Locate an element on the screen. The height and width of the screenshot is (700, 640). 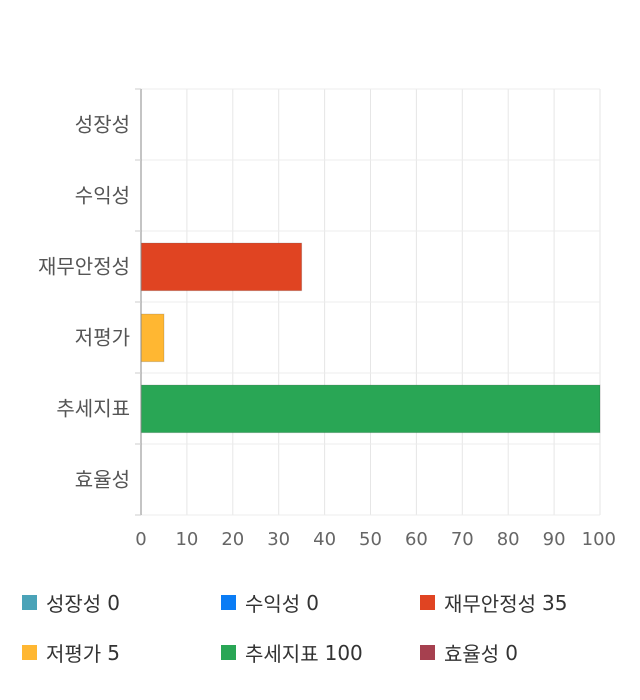
legend-value: 5 is located at coordinates (113, 652).